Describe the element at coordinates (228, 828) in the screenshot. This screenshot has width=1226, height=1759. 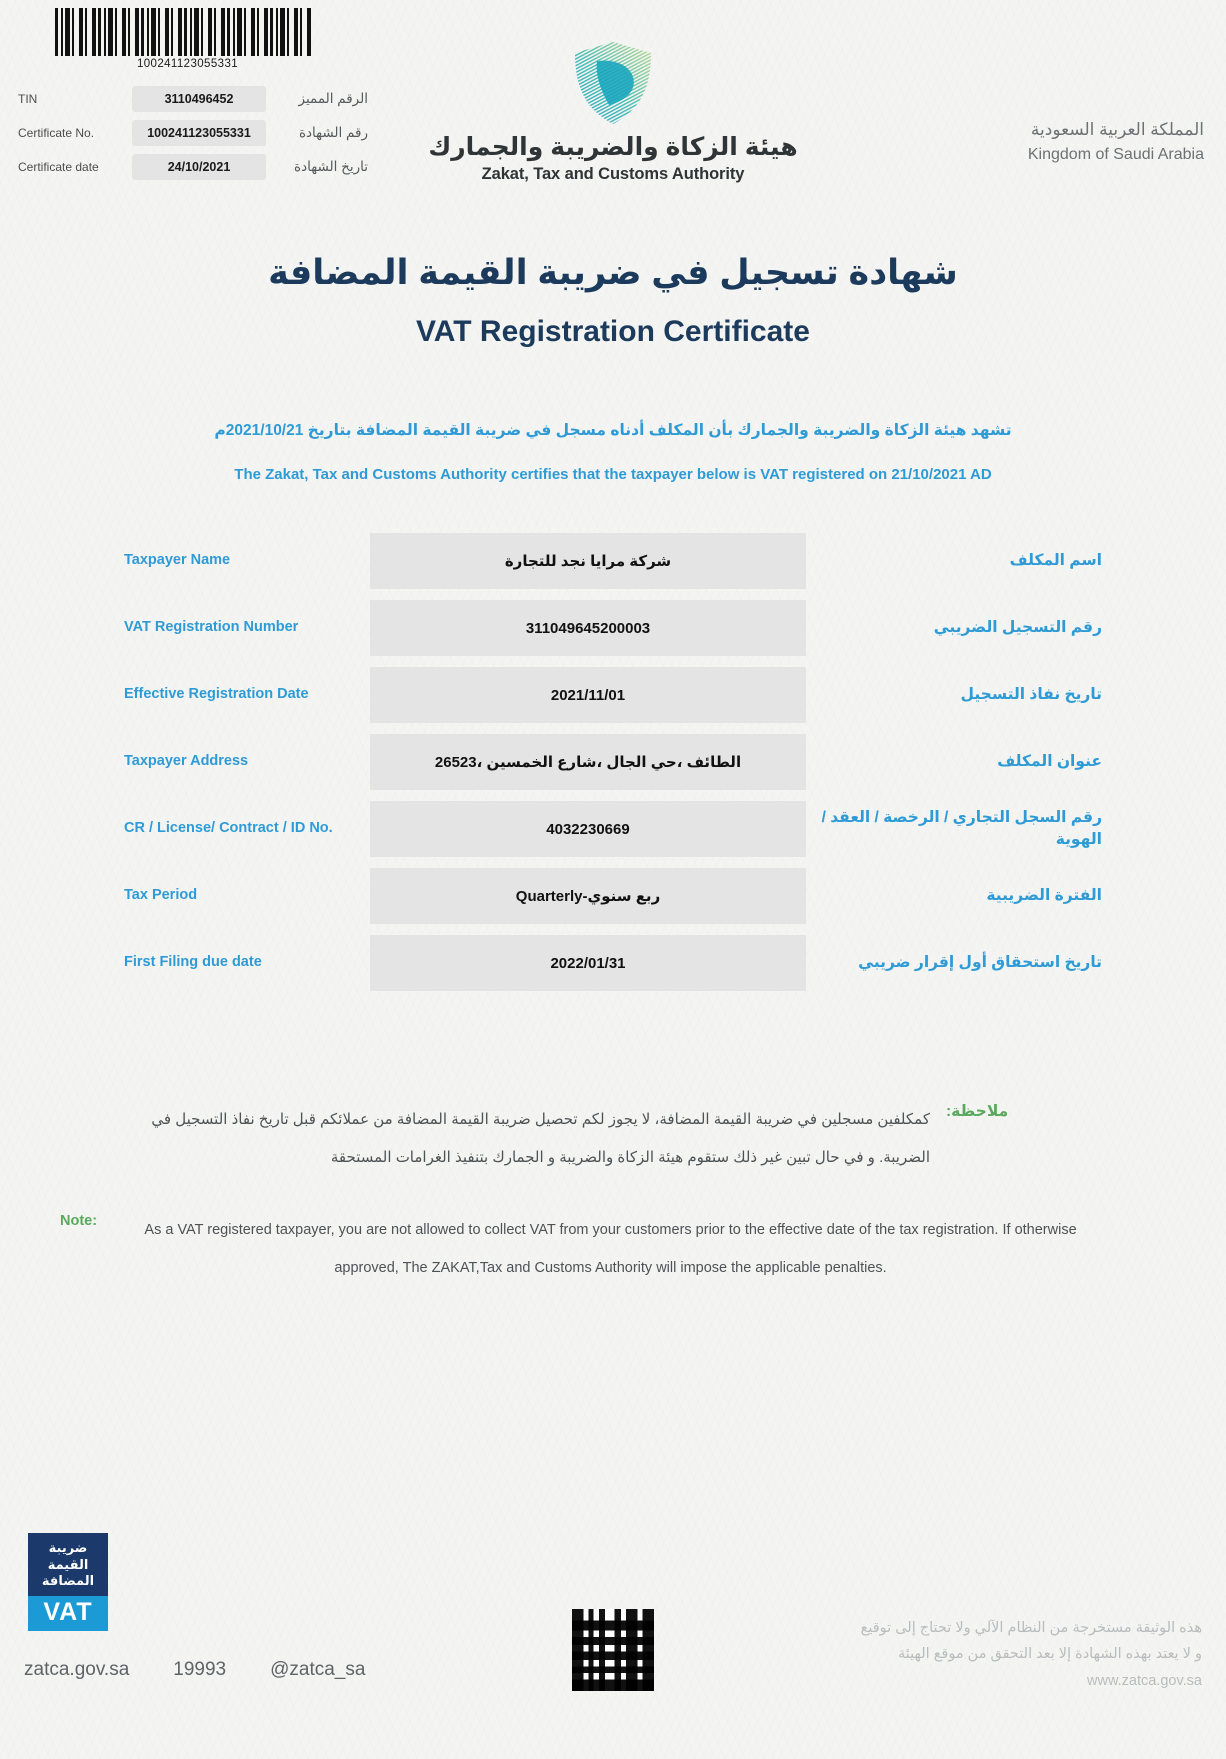
I see `label-en-cr-license-number: CR / License/ Contract / ID No.` at that location.